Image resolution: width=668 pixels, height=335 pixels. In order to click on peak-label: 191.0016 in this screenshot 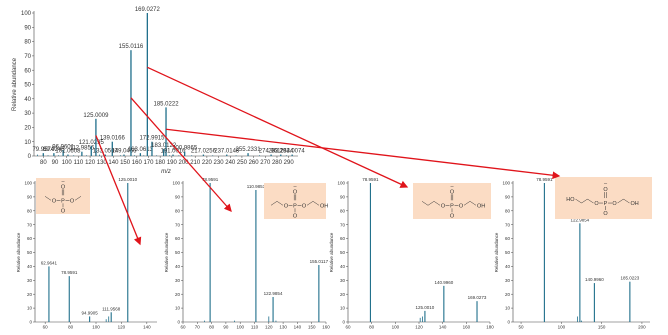, I will do `click(173, 152)`.